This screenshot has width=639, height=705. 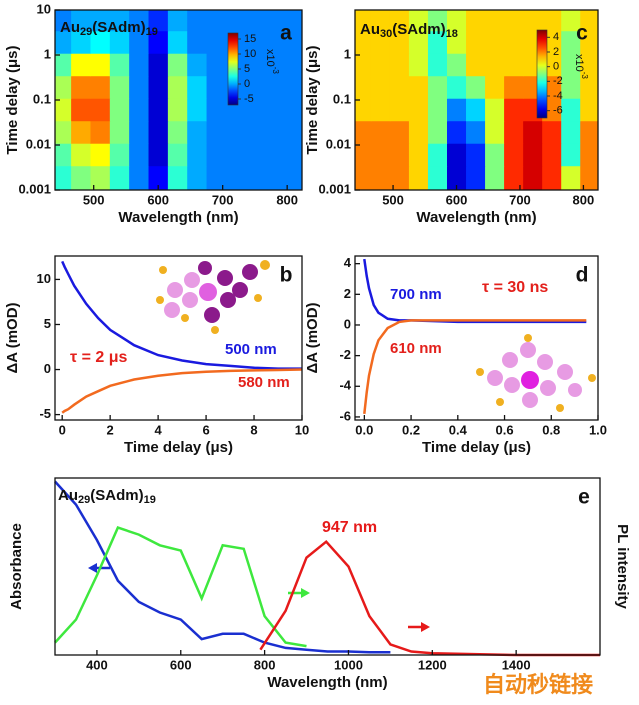 I want to click on x-tick-label: 0.6, so click(x=504, y=429).